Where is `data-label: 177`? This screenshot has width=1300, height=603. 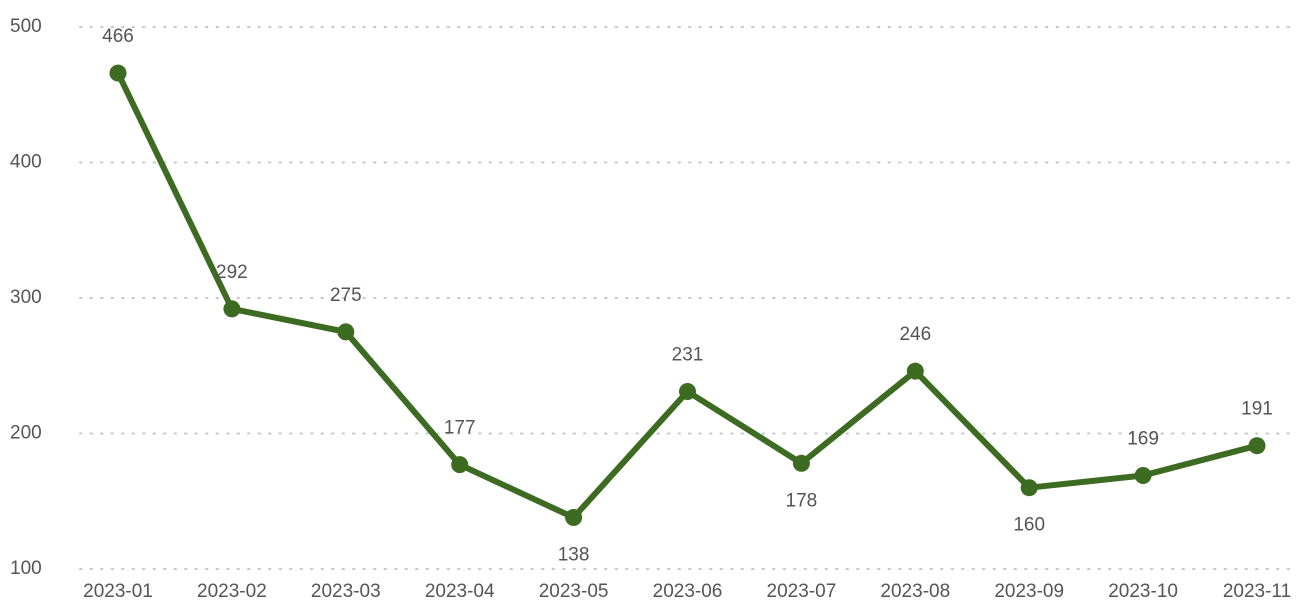
data-label: 177 is located at coordinates (460, 428).